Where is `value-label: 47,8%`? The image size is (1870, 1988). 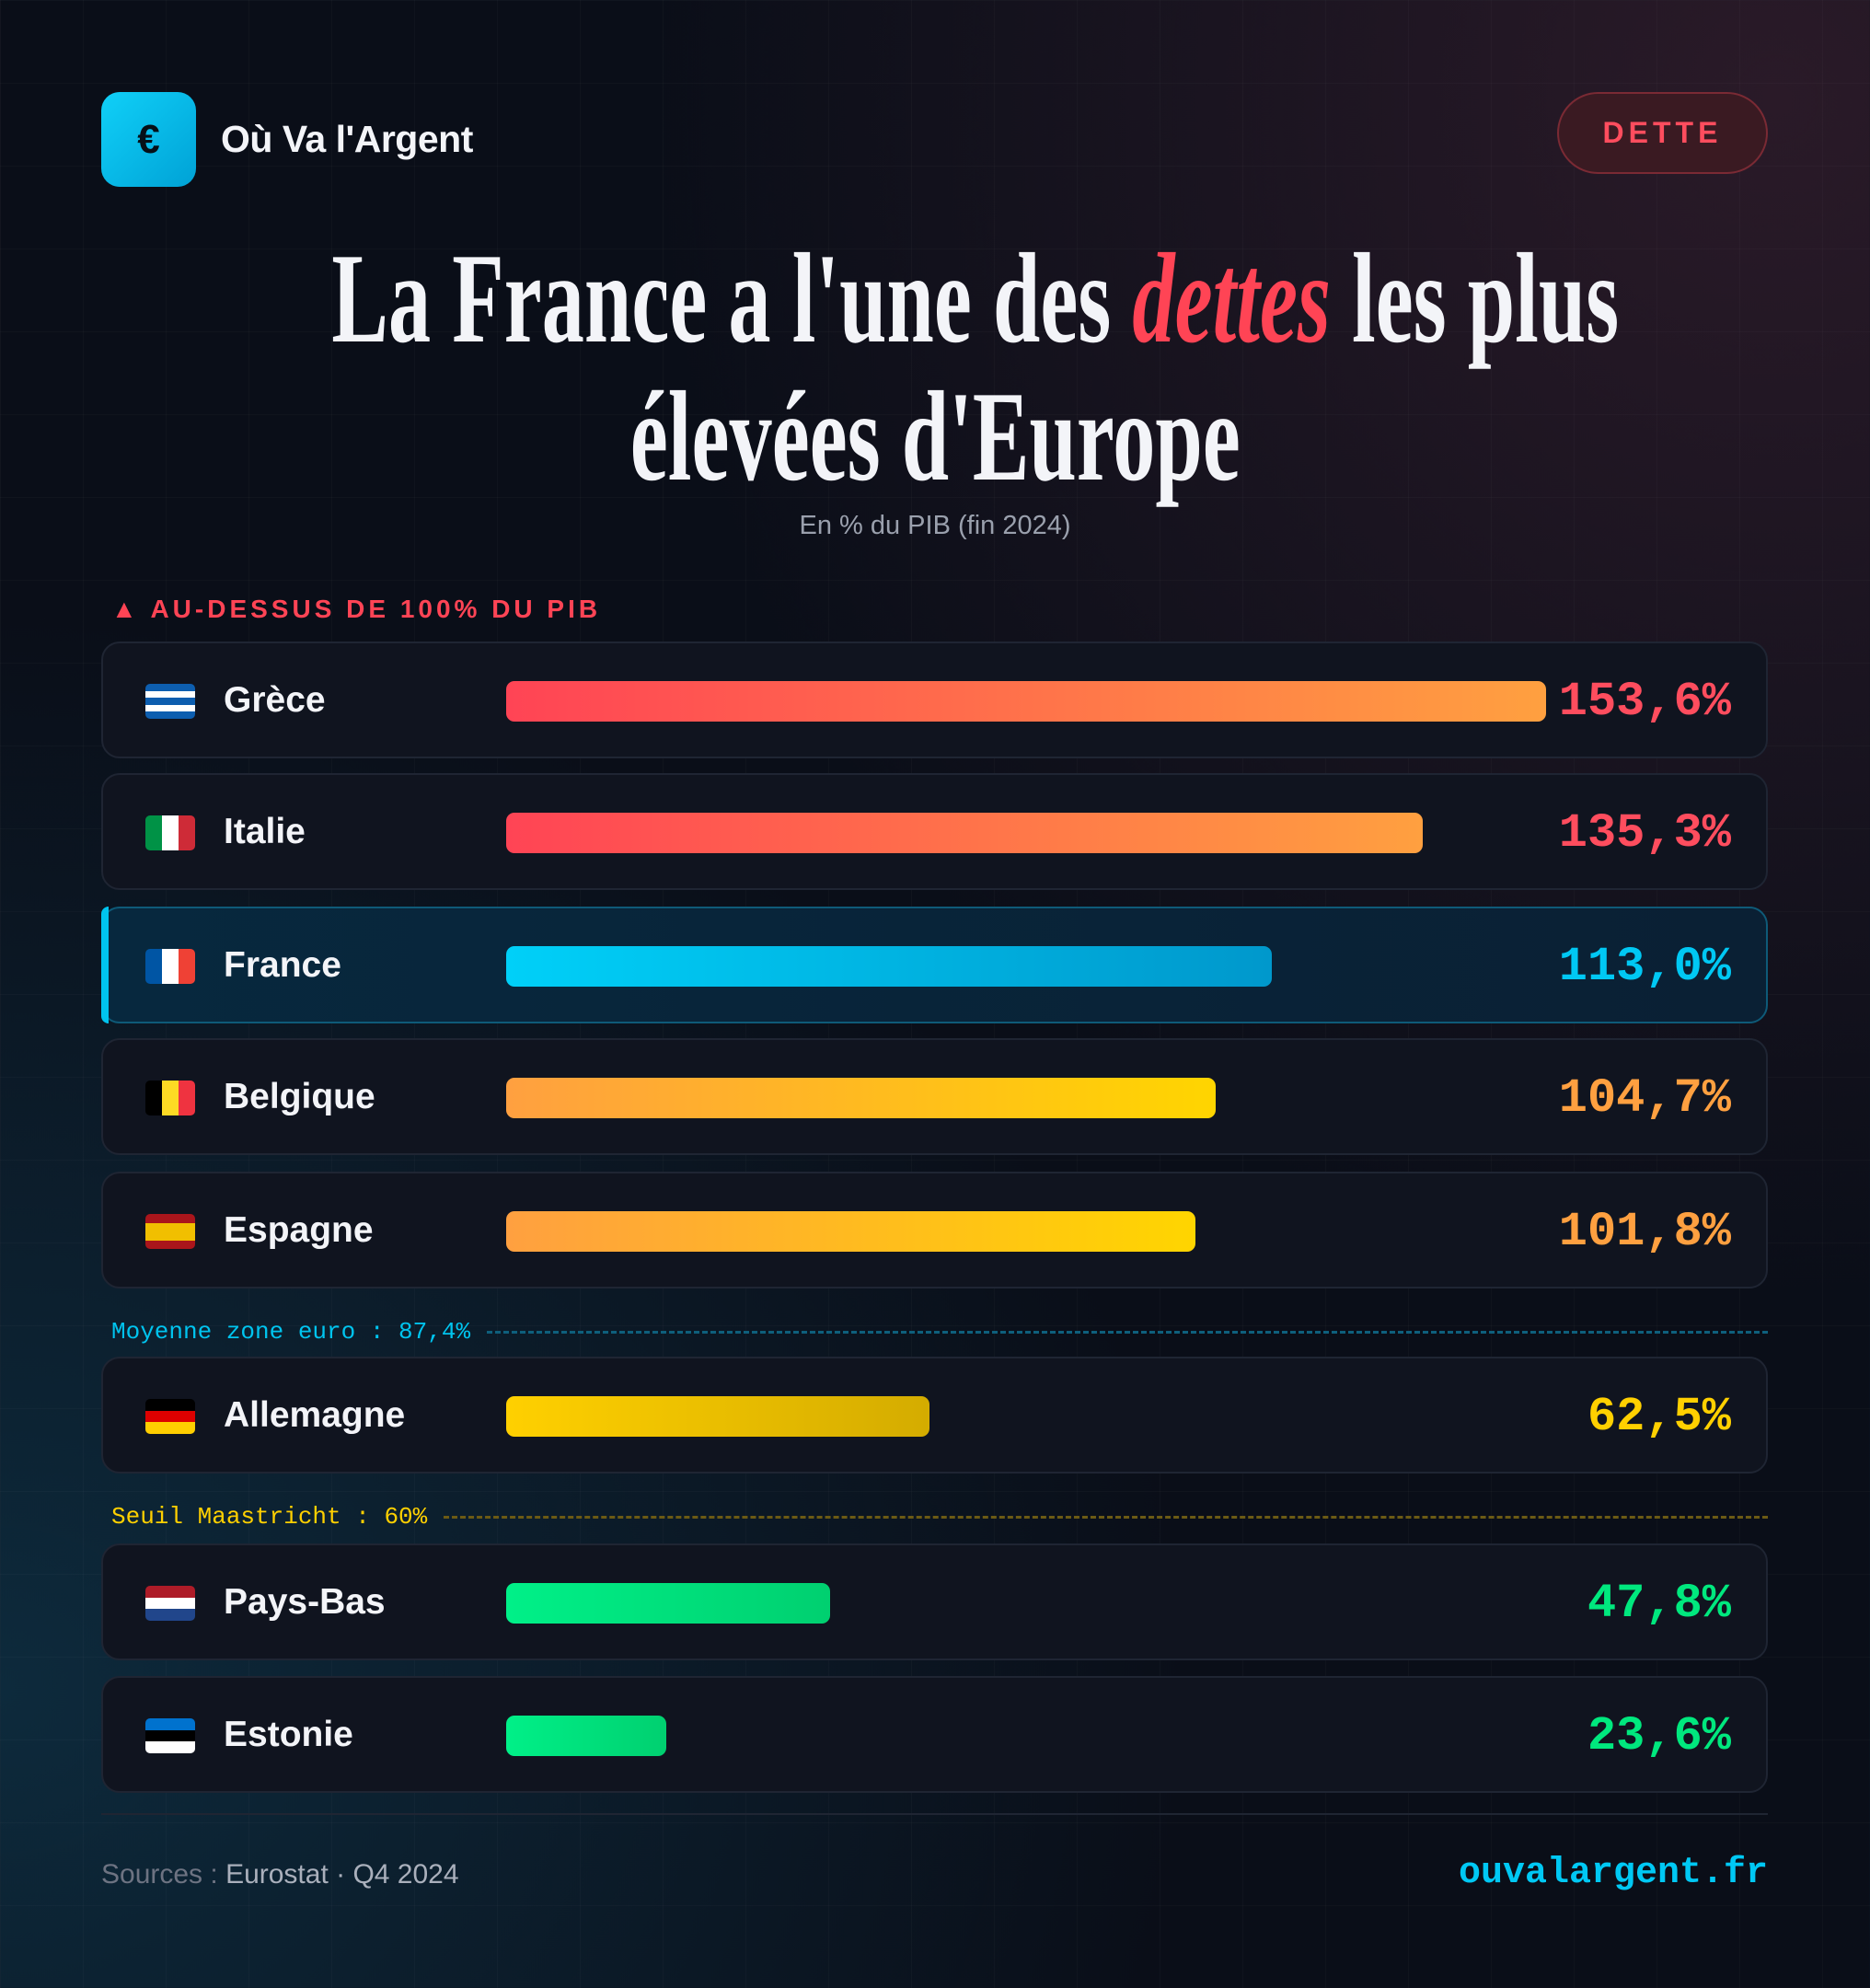
value-label: 47,8% is located at coordinates (1659, 1604).